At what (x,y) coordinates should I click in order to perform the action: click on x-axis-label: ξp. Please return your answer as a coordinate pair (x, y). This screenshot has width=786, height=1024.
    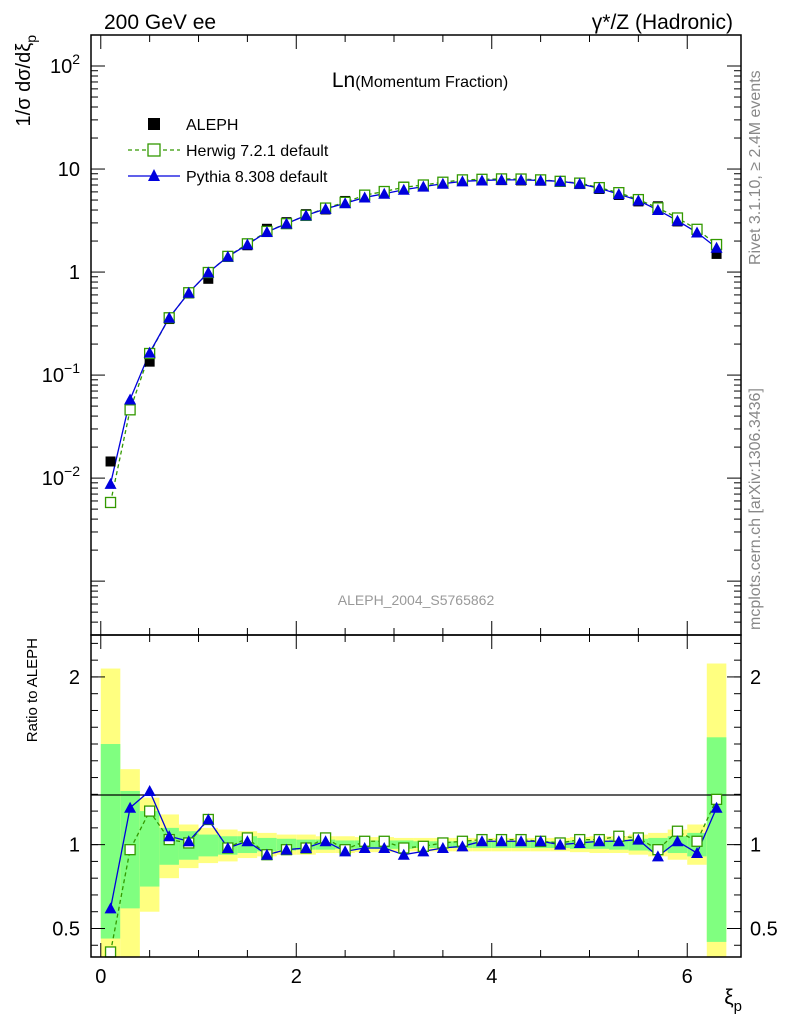
    Looking at the image, I should click on (733, 1000).